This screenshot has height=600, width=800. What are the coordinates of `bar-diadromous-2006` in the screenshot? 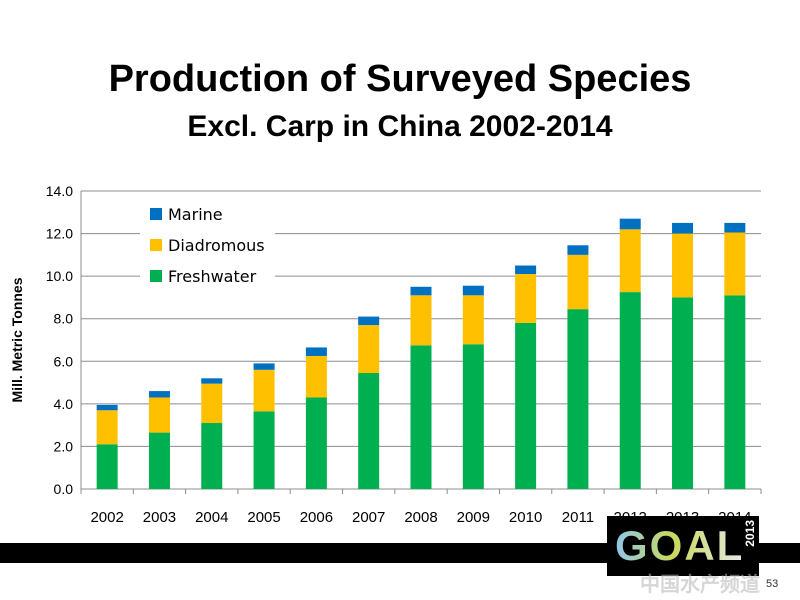 It's located at (316, 376).